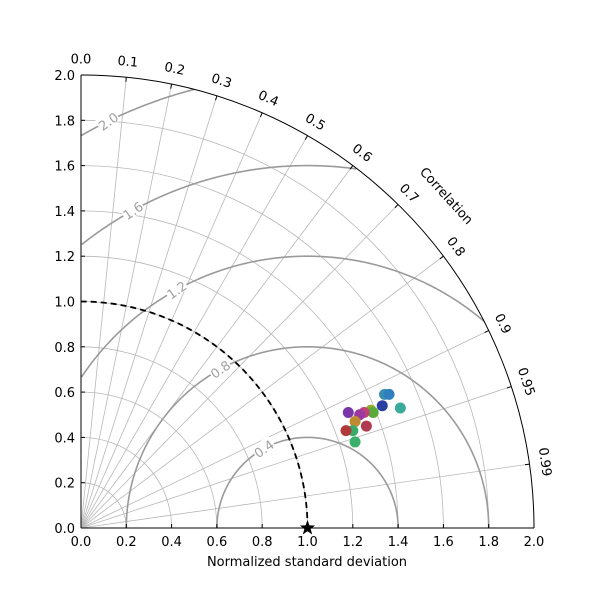 The height and width of the screenshot is (605, 600). I want to click on rmsd-contour-label: 0.8, so click(221, 370).